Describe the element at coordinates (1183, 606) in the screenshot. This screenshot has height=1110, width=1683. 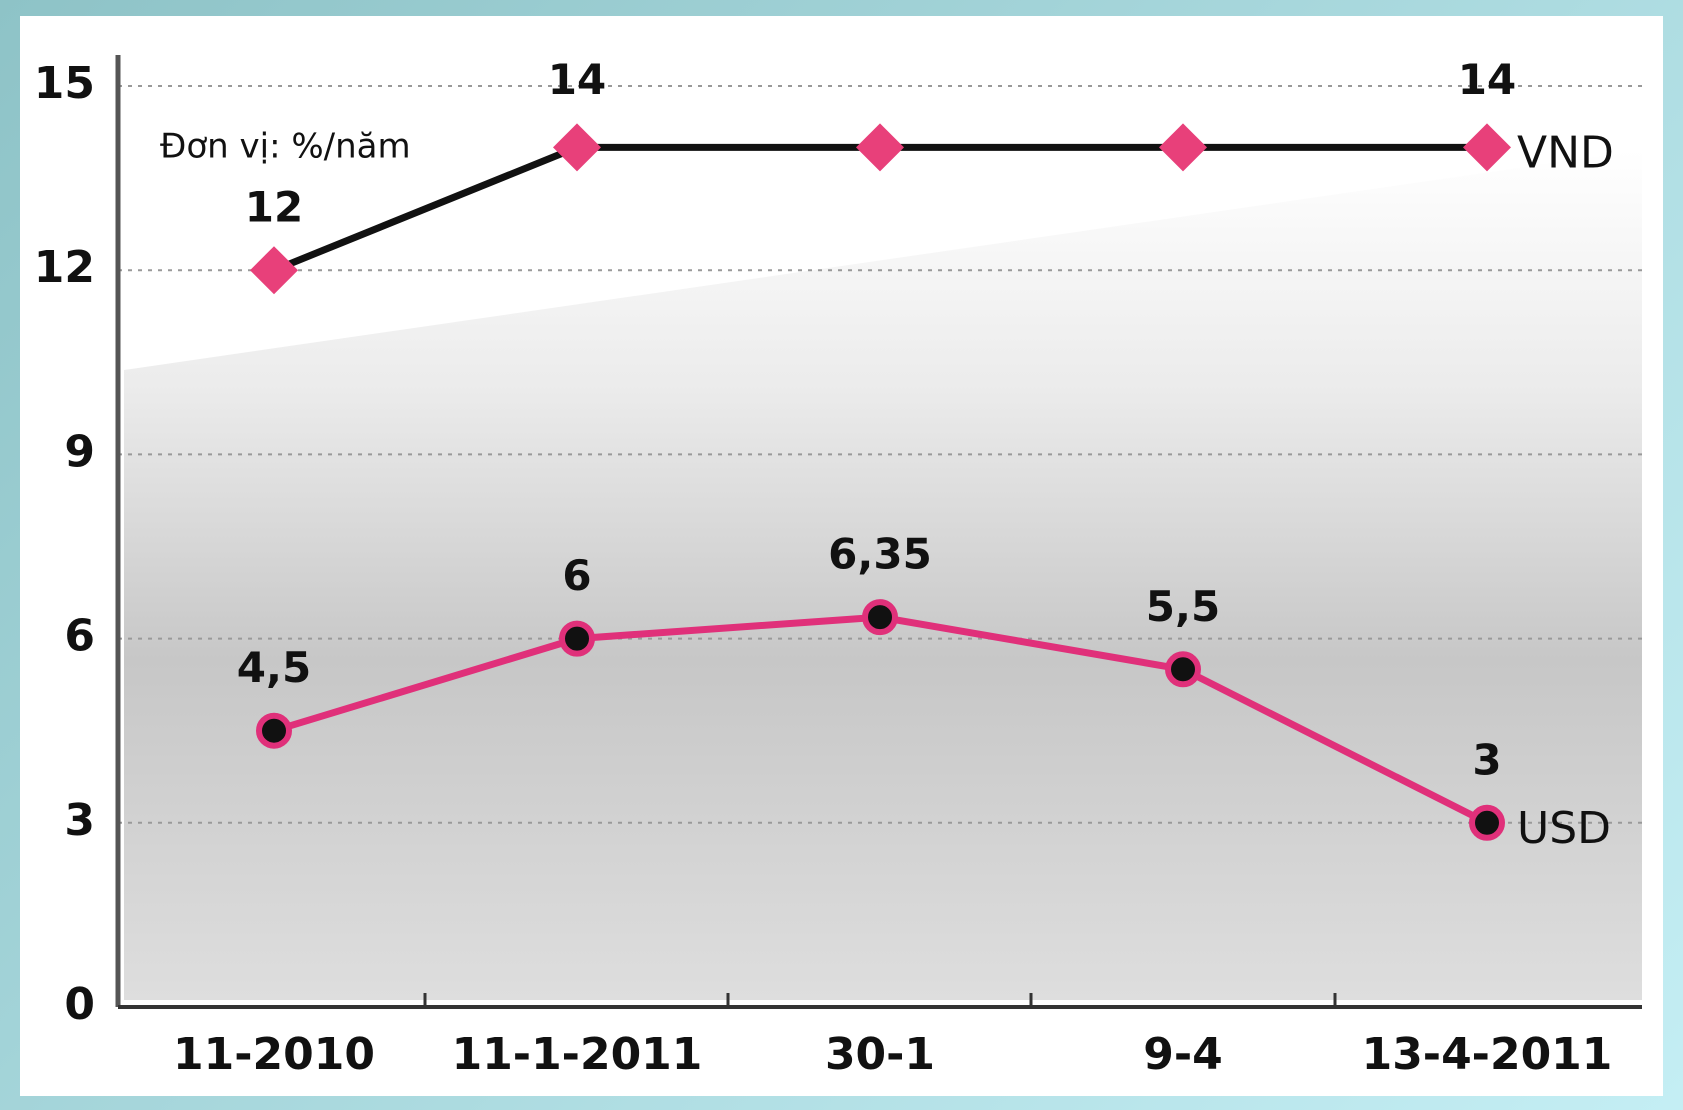
I see `value-label: 5,5` at that location.